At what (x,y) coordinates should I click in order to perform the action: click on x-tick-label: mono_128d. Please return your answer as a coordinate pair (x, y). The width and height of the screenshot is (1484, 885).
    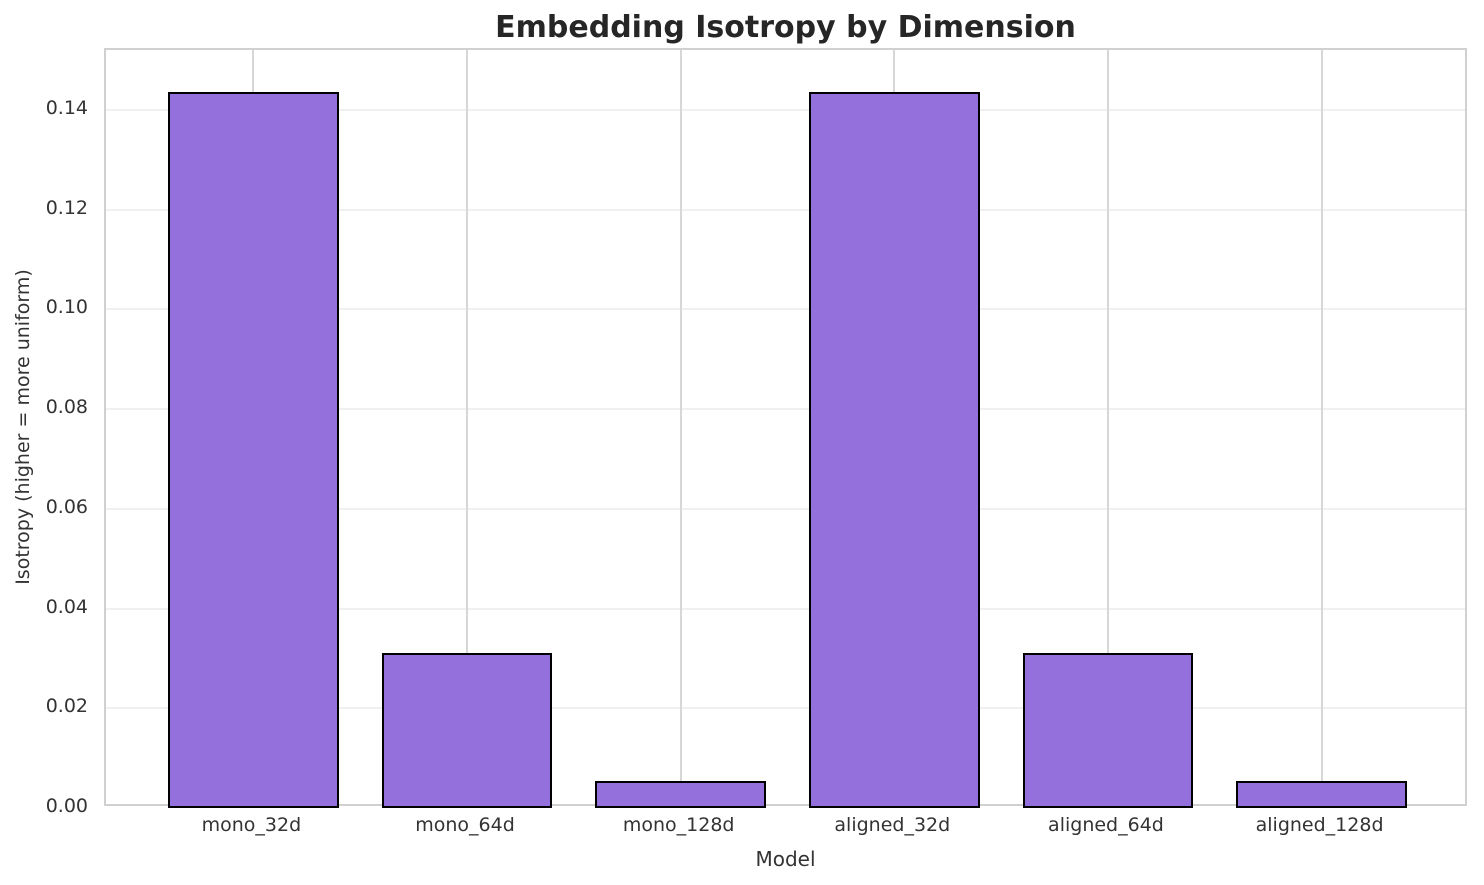
    Looking at the image, I should click on (678, 825).